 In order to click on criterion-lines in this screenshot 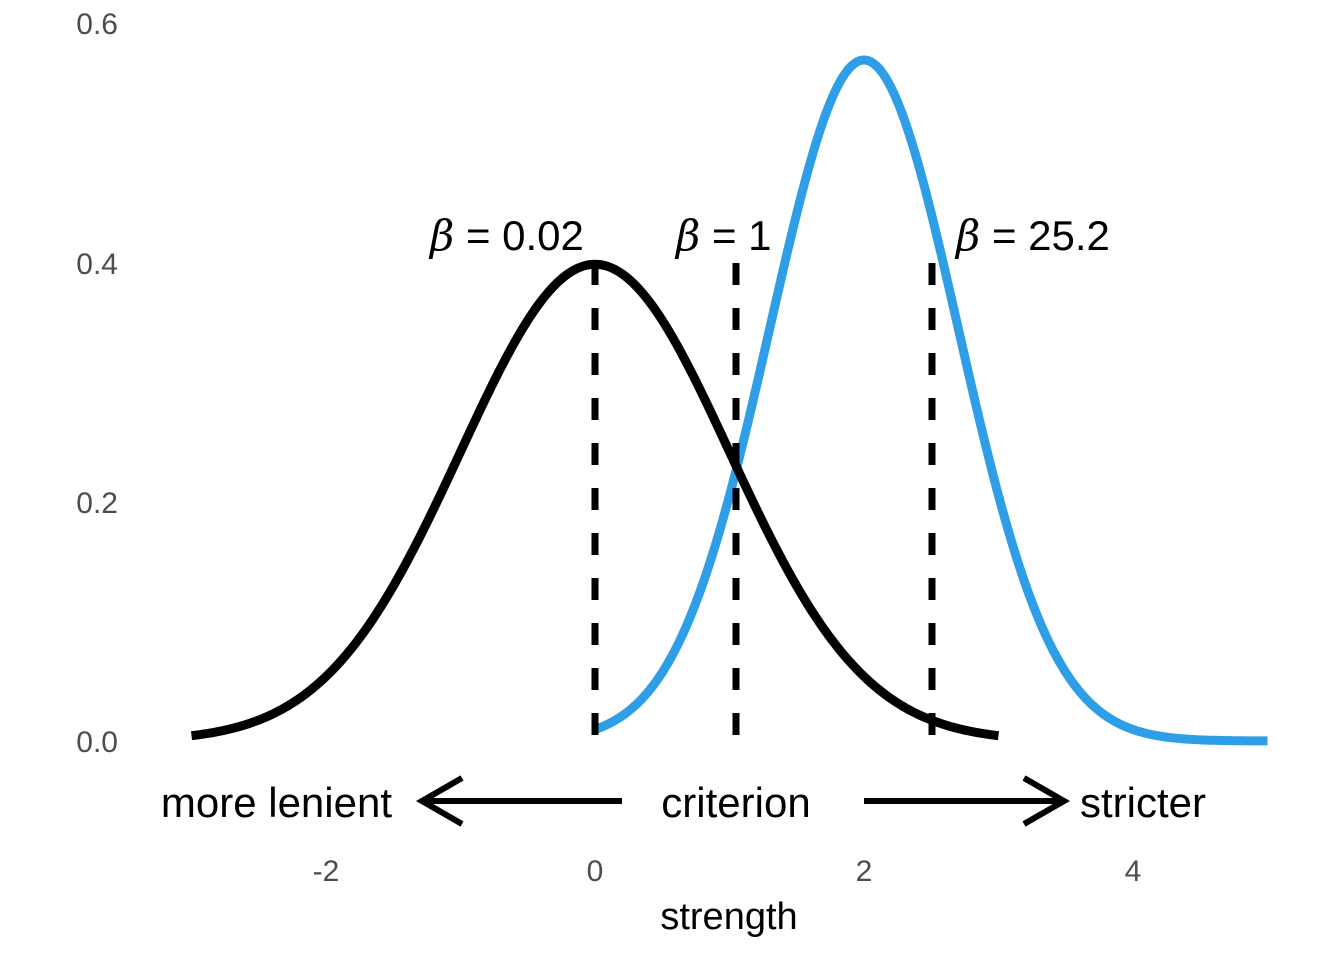, I will do `click(763, 502)`.